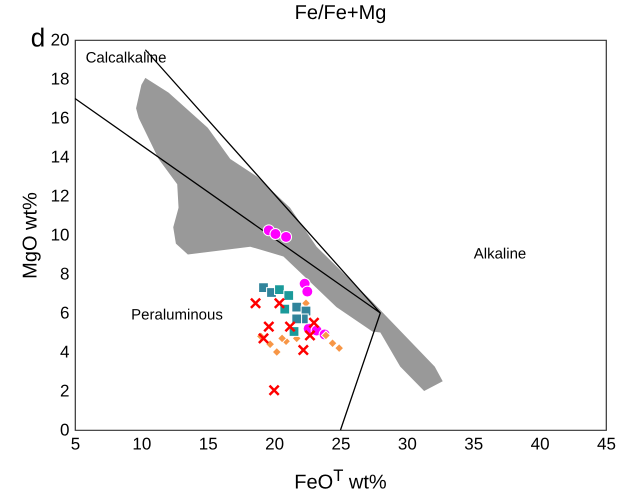 This screenshot has height=496, width=620. What do you see at coordinates (60, 235) in the screenshot?
I see `y-tick-label: 10` at bounding box center [60, 235].